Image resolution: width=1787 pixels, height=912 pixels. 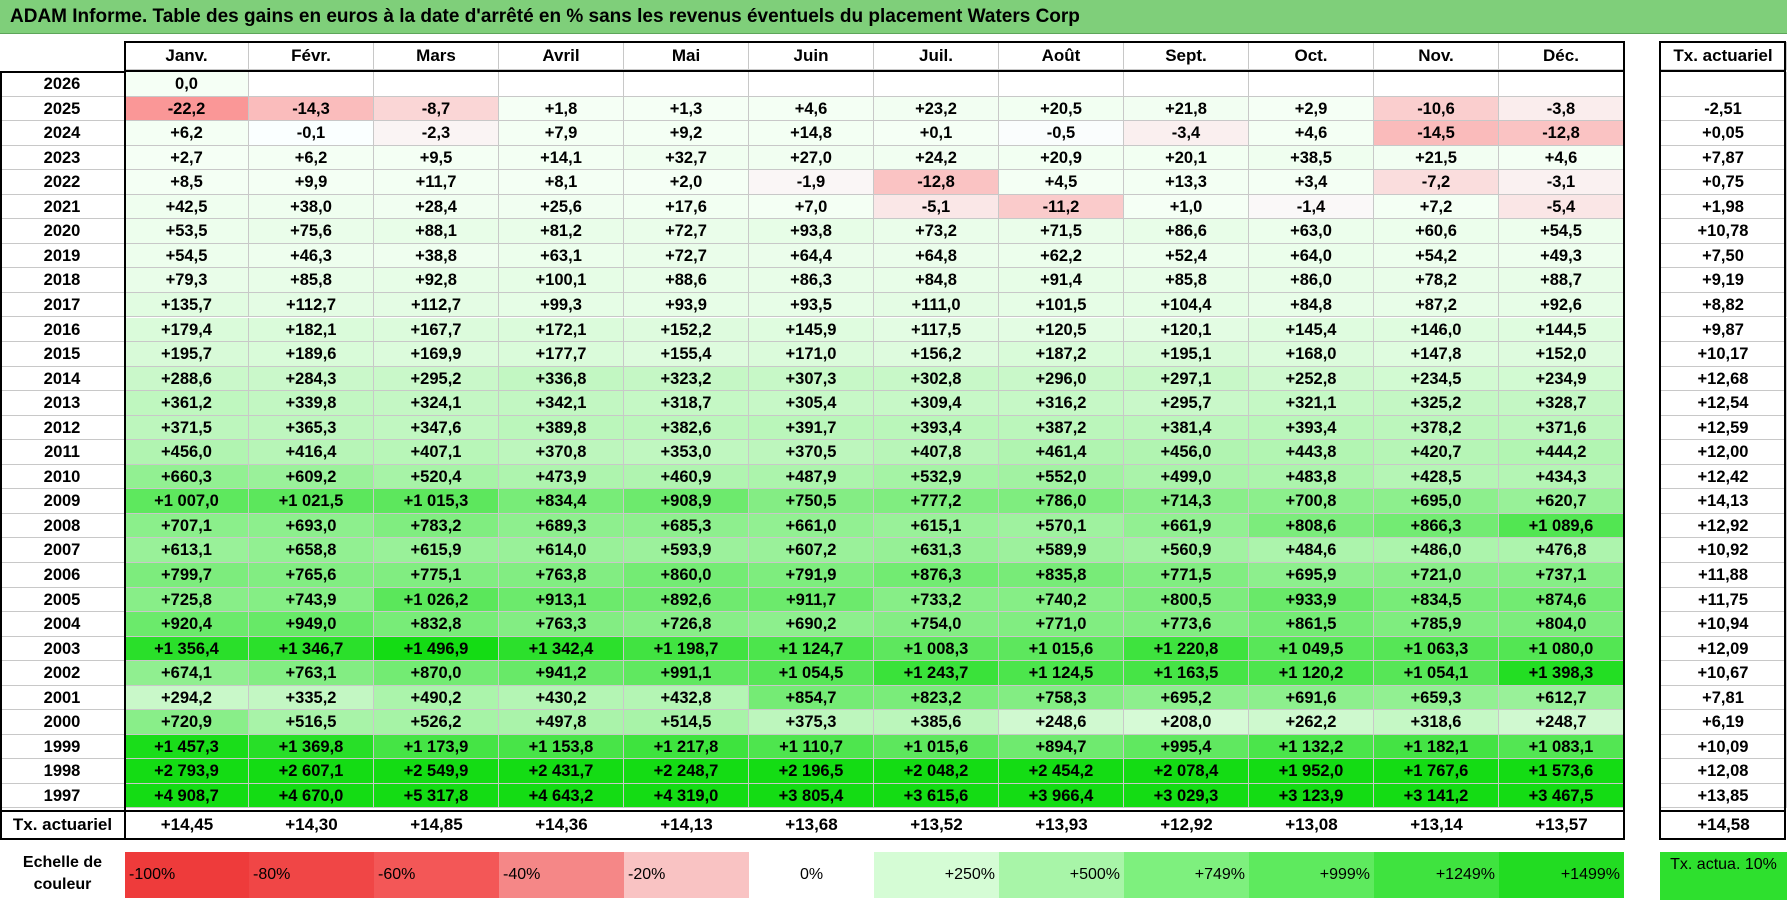 What do you see at coordinates (187, 231) in the screenshot?
I see `gain-cell: +53,5` at bounding box center [187, 231].